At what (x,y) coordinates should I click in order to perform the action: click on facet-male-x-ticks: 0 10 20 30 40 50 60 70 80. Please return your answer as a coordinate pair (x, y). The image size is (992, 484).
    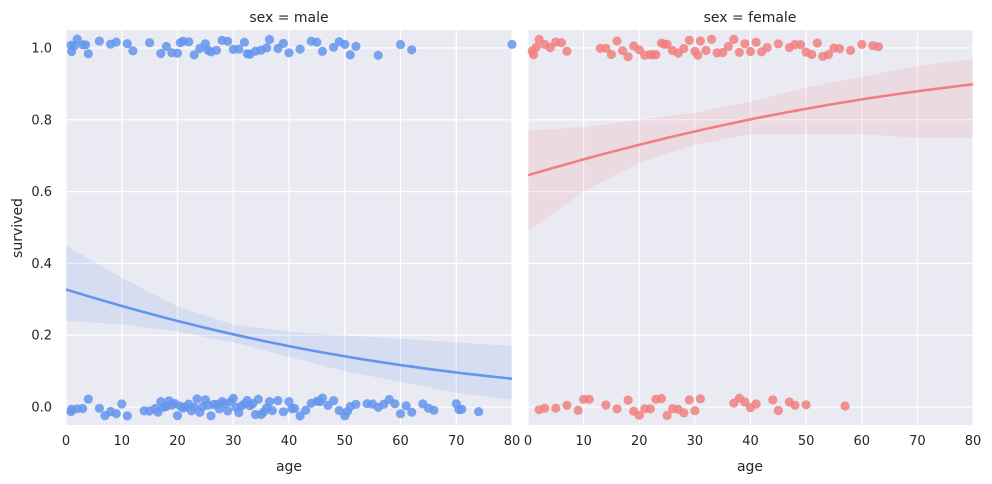
    Looking at the image, I should click on (291, 441).